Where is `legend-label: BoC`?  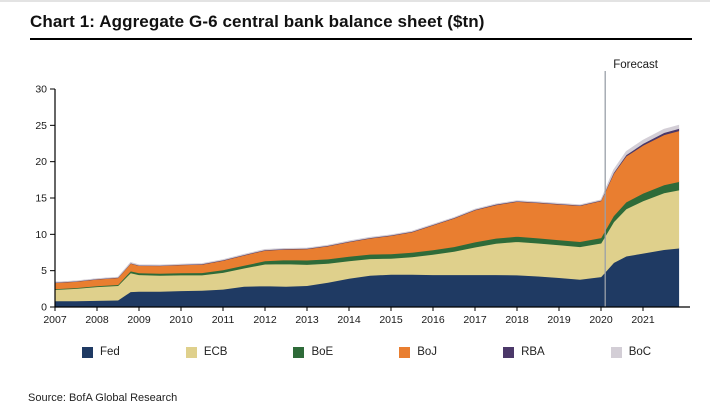
legend-label: BoC is located at coordinates (640, 352).